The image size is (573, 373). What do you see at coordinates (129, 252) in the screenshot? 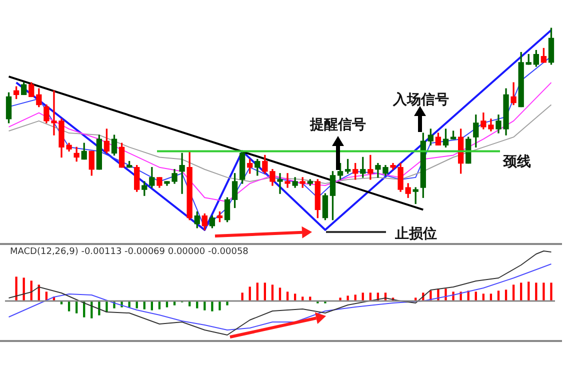
I see `chart-title: MACD(12,26,9) -0.00113 -0.00069 0.00000 -0.00058` at bounding box center [129, 252].